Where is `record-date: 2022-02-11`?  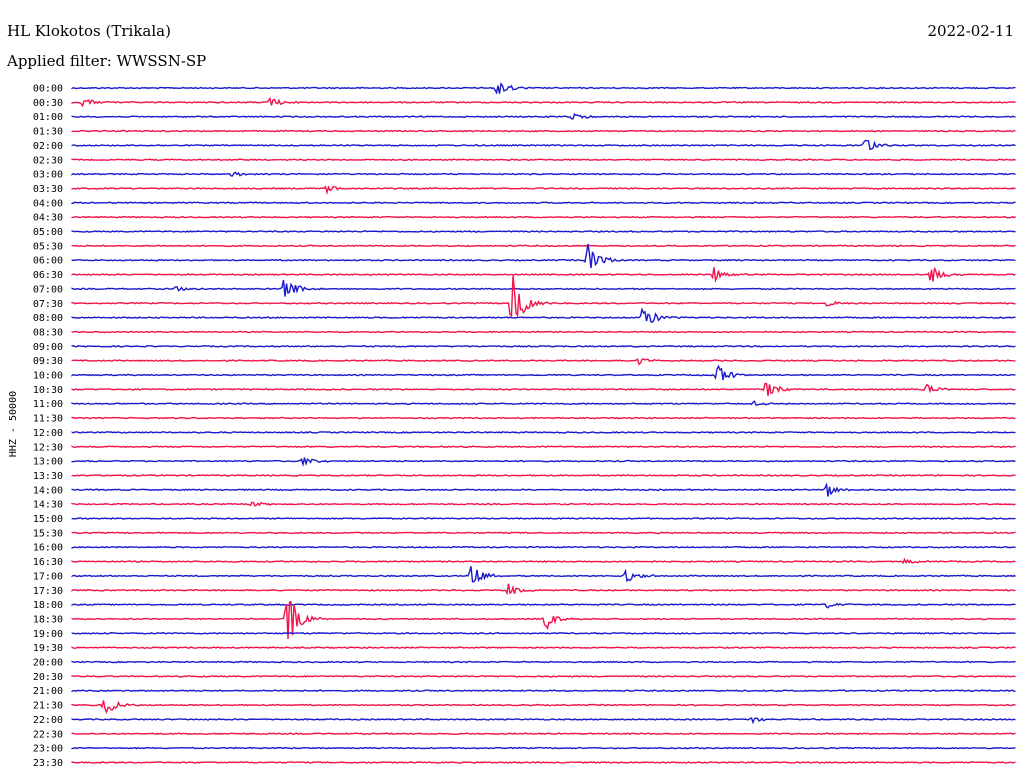
record-date: 2022-02-11 is located at coordinates (971, 31).